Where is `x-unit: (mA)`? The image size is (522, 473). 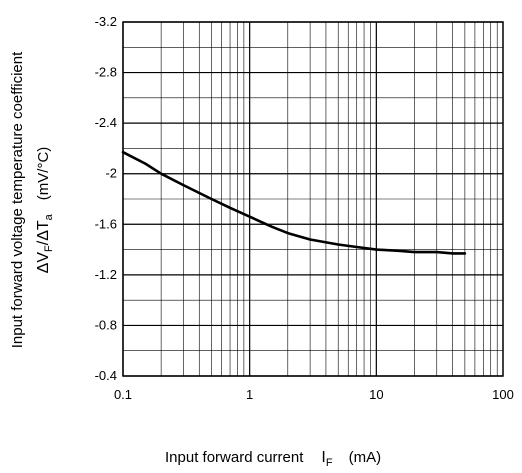
x-unit: (mA) is located at coordinates (365, 457).